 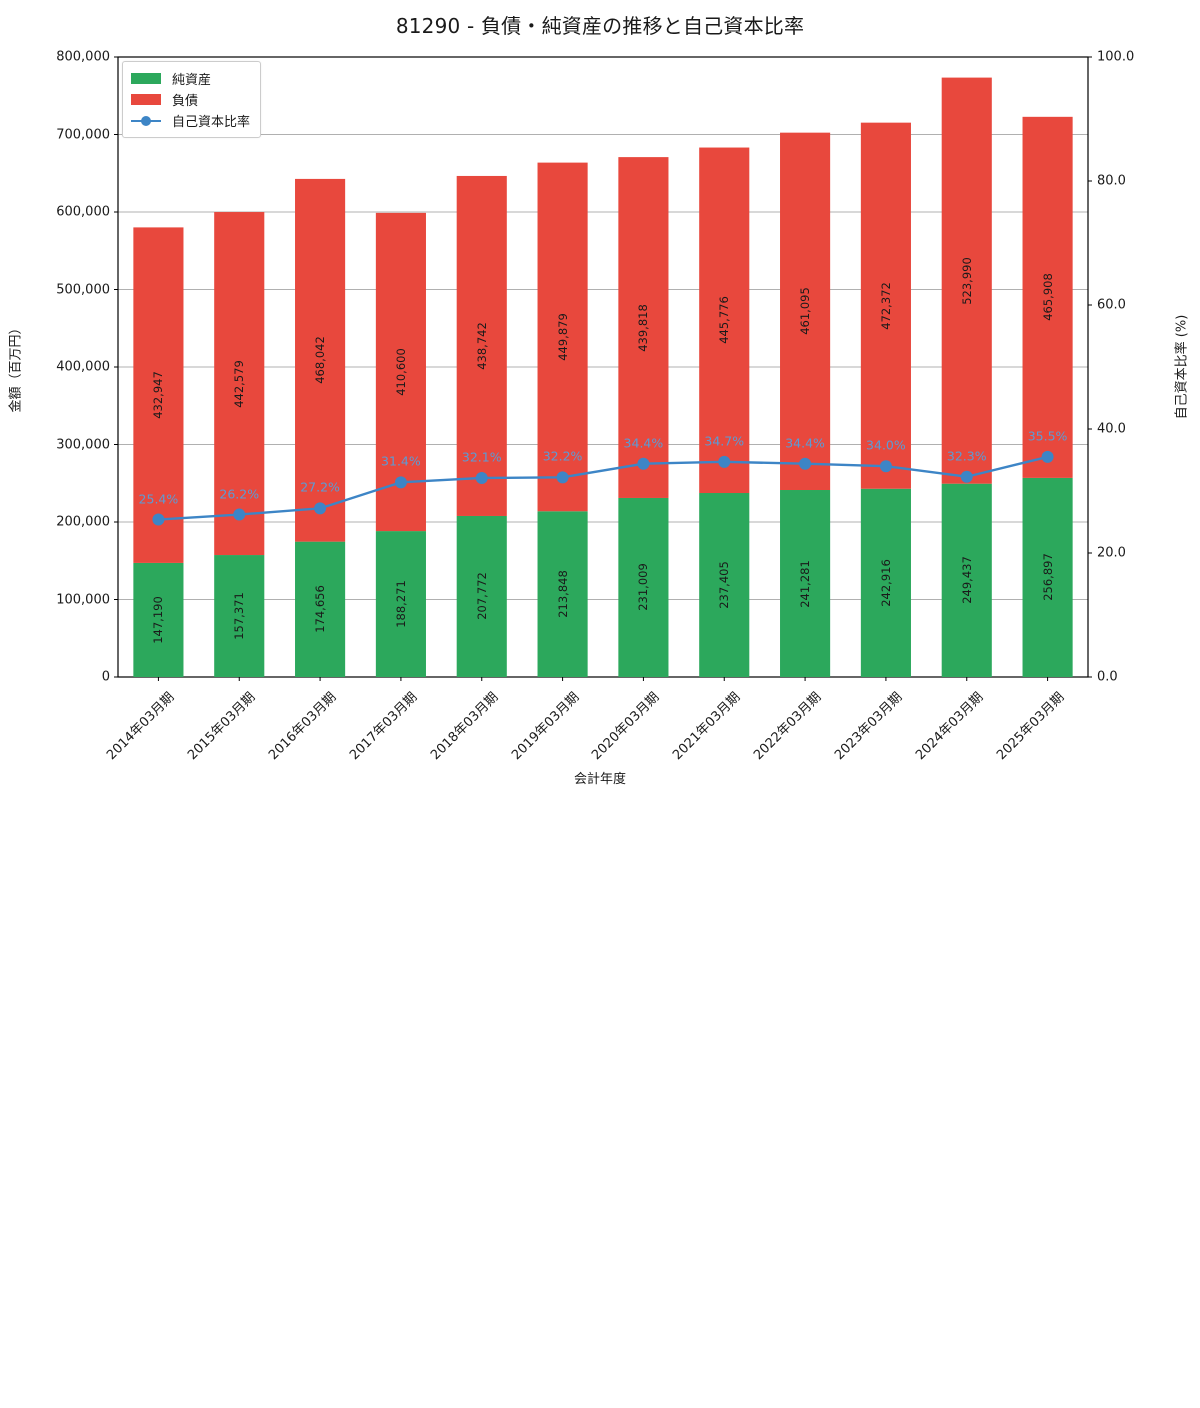 I want to click on y-tick-label-left: 0, so click(x=105, y=677).